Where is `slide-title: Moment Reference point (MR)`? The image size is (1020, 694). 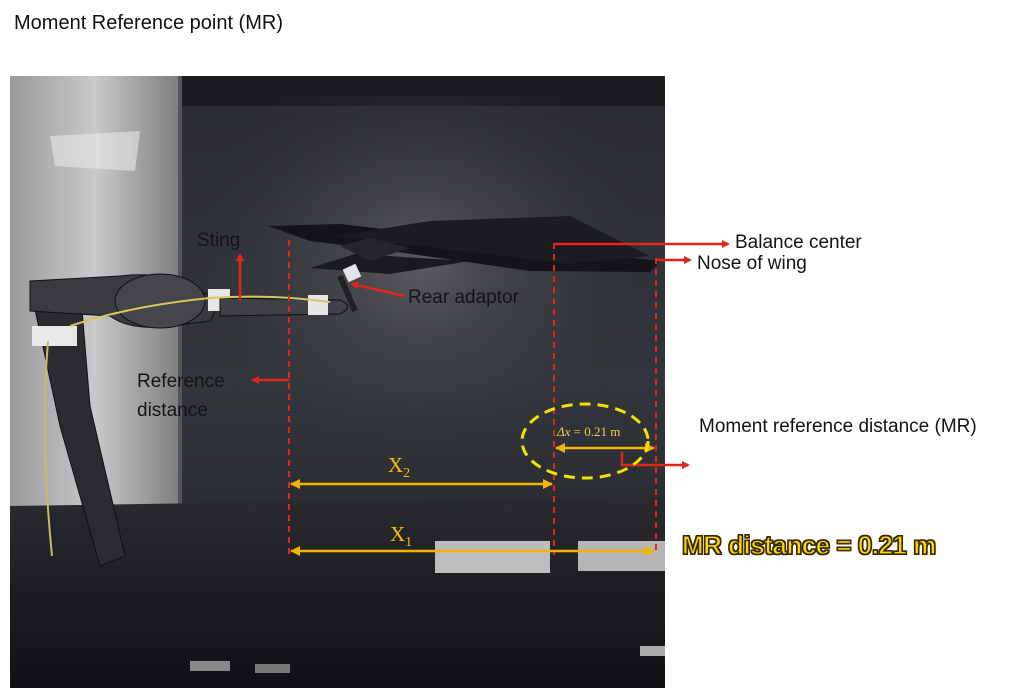 slide-title: Moment Reference point (MR) is located at coordinates (148, 23).